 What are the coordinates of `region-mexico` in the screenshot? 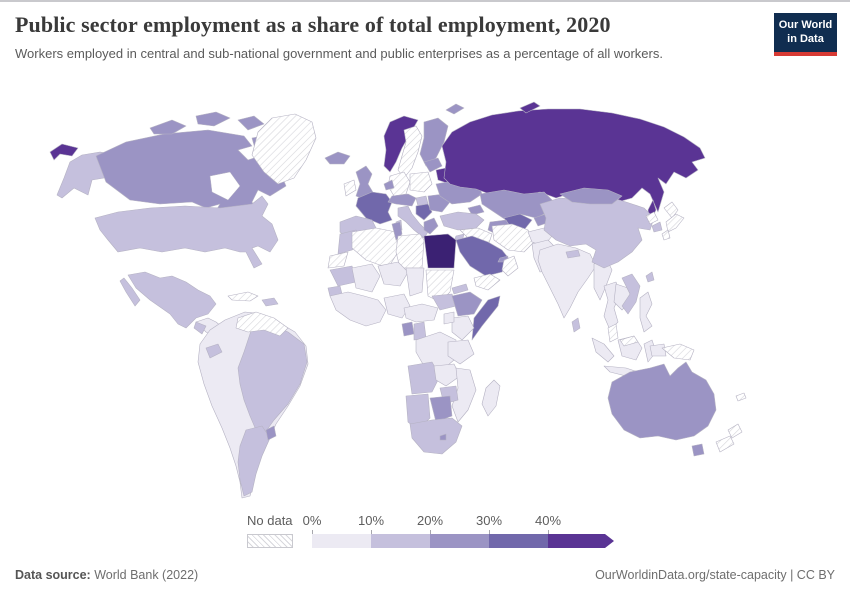 It's located at (172, 300).